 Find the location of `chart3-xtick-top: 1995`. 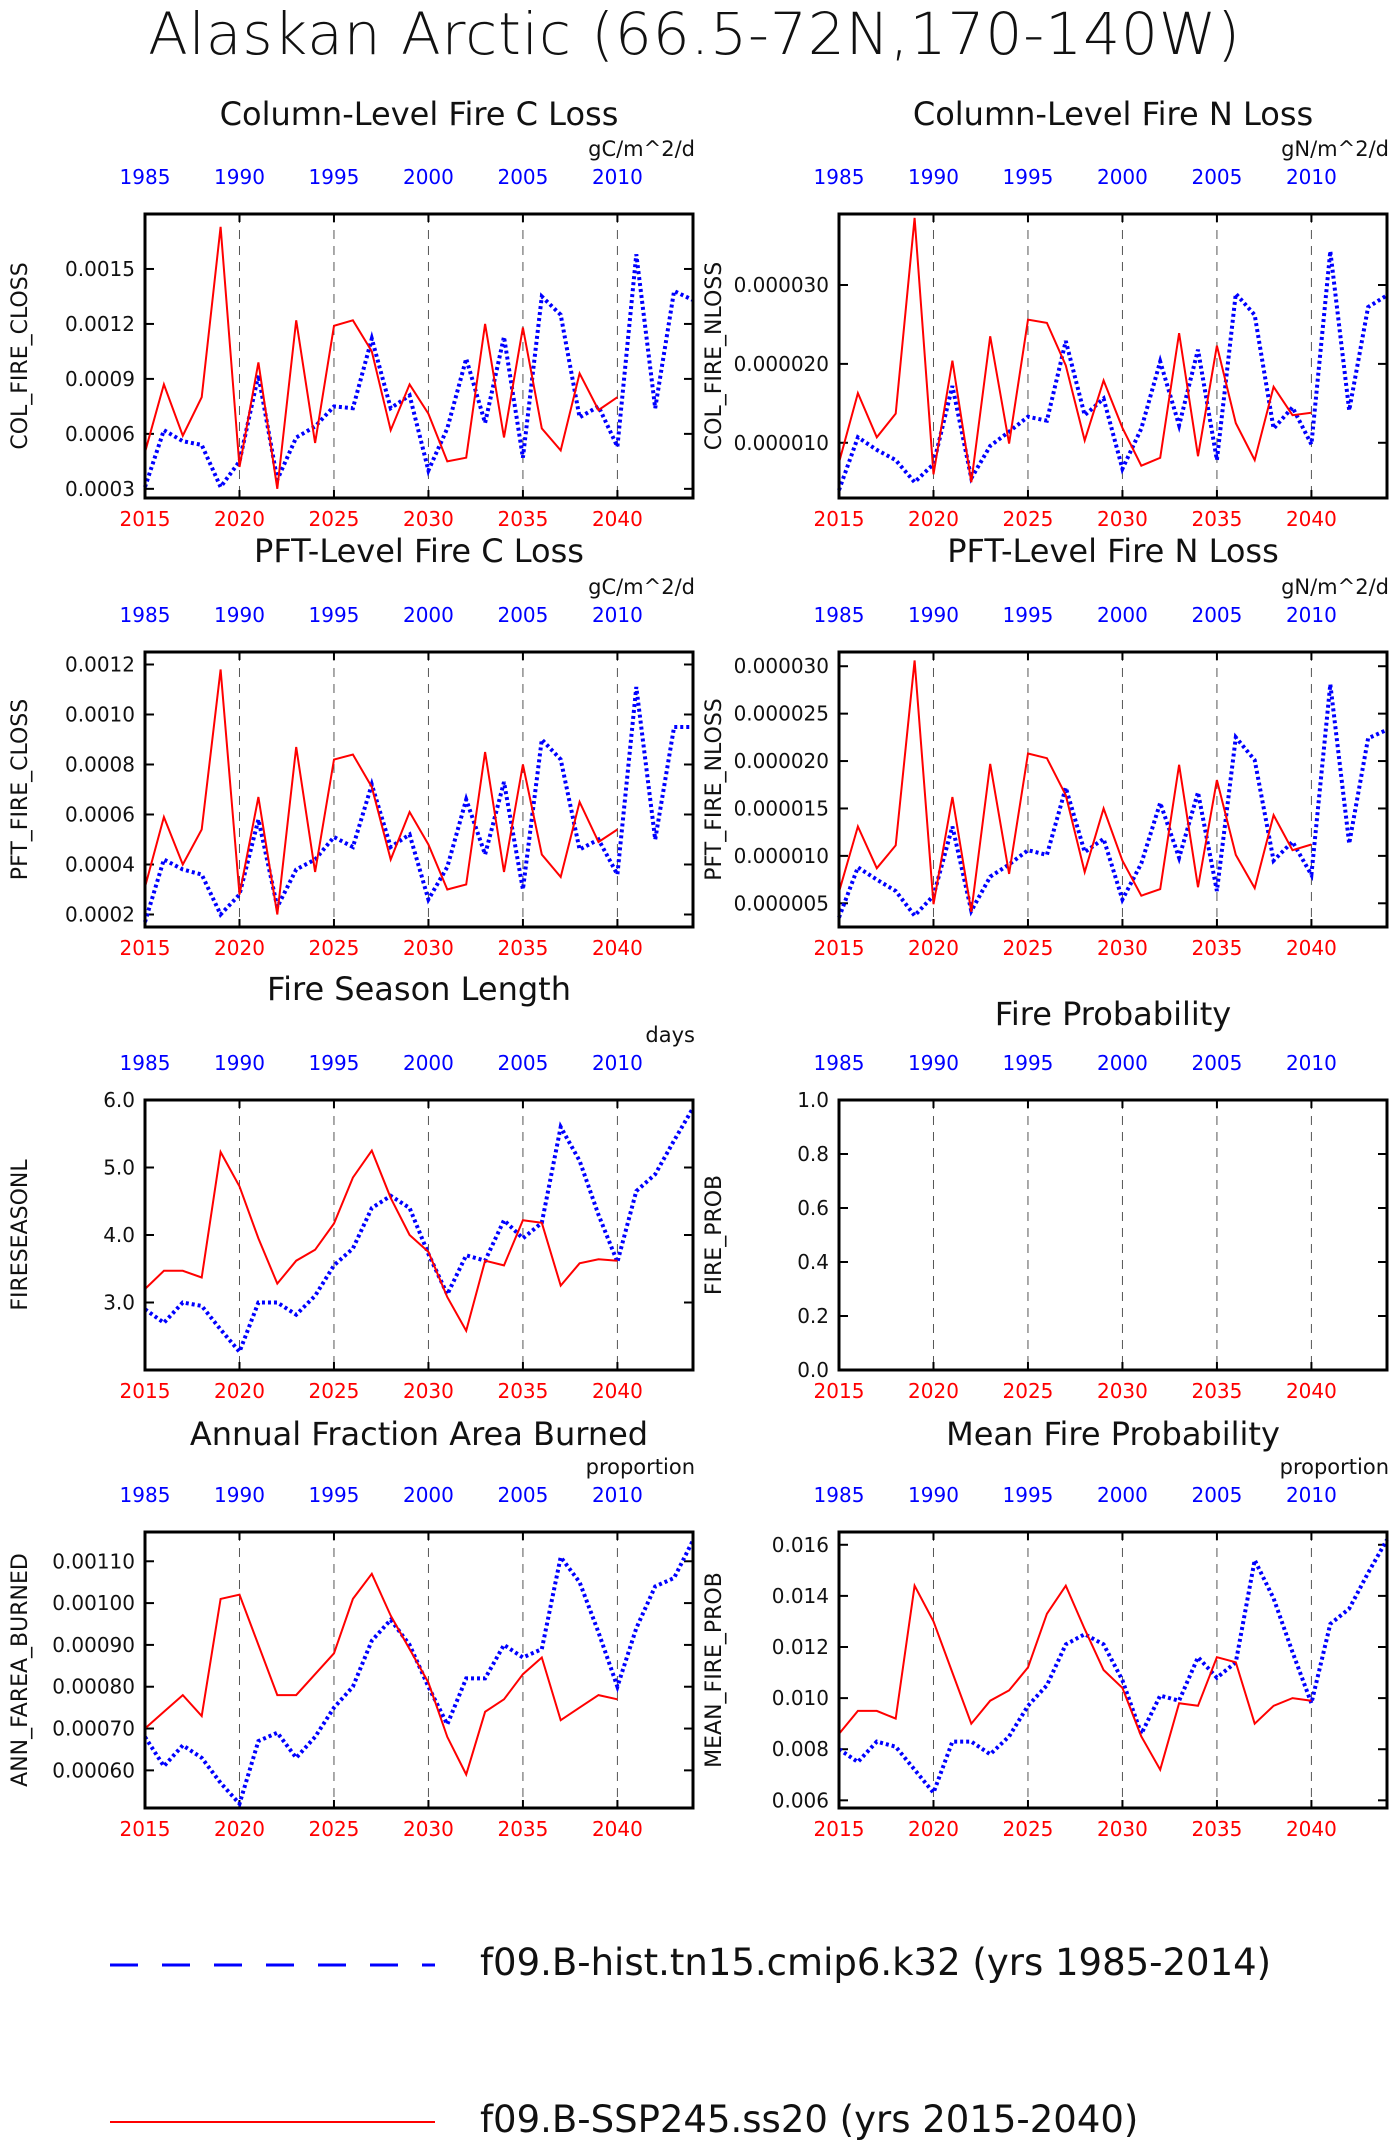

chart3-xtick-top: 1995 is located at coordinates (1028, 615).